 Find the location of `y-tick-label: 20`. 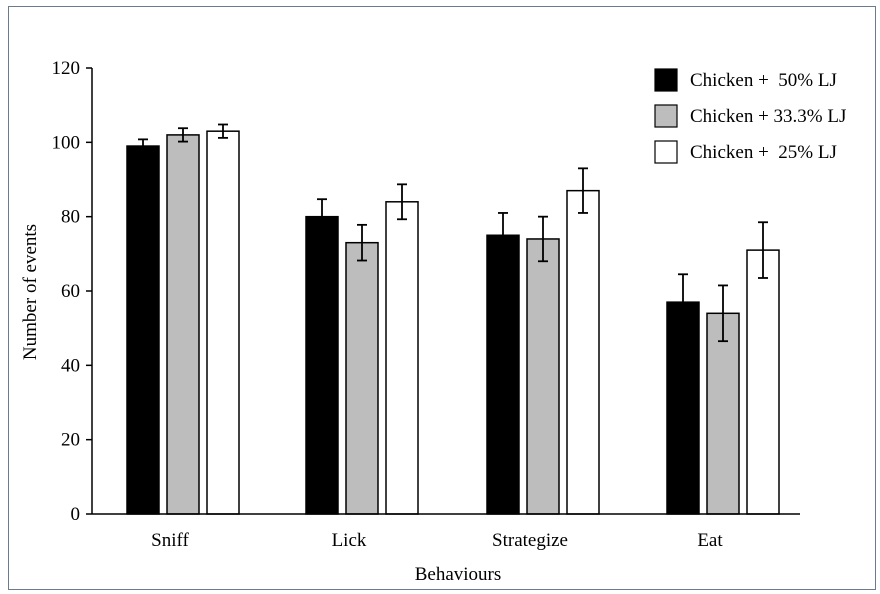

y-tick-label: 20 is located at coordinates (70, 440).